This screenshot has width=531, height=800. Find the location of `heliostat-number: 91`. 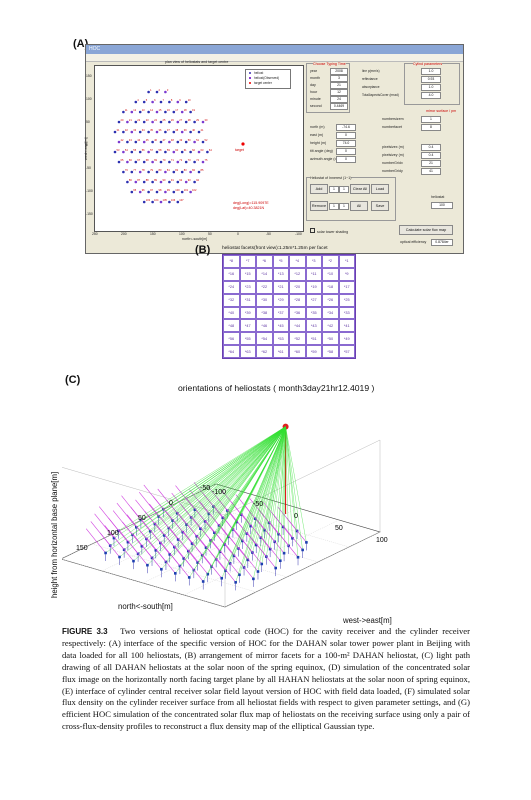

heliostat-number: 91 is located at coordinates (172, 180).